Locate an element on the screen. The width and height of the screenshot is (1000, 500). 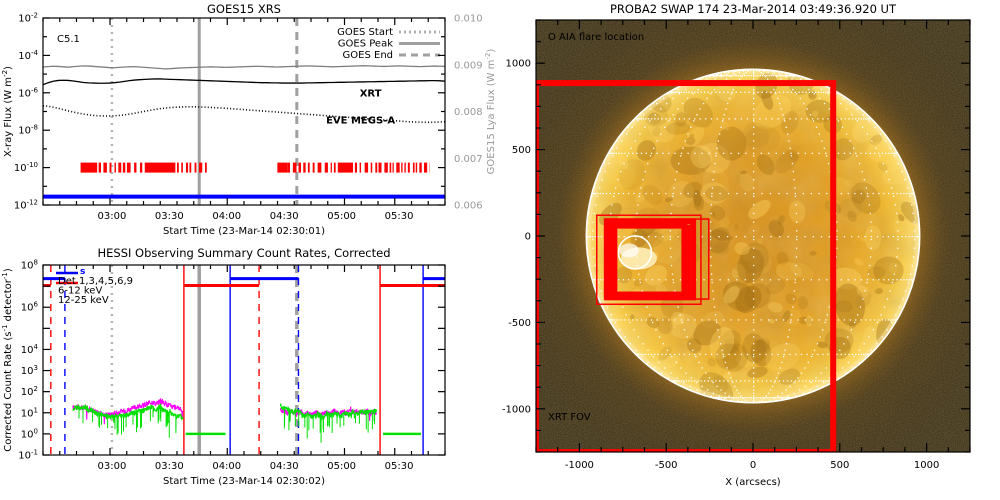
hessi-ytick-label-4: 102 is located at coordinates (29, 391).